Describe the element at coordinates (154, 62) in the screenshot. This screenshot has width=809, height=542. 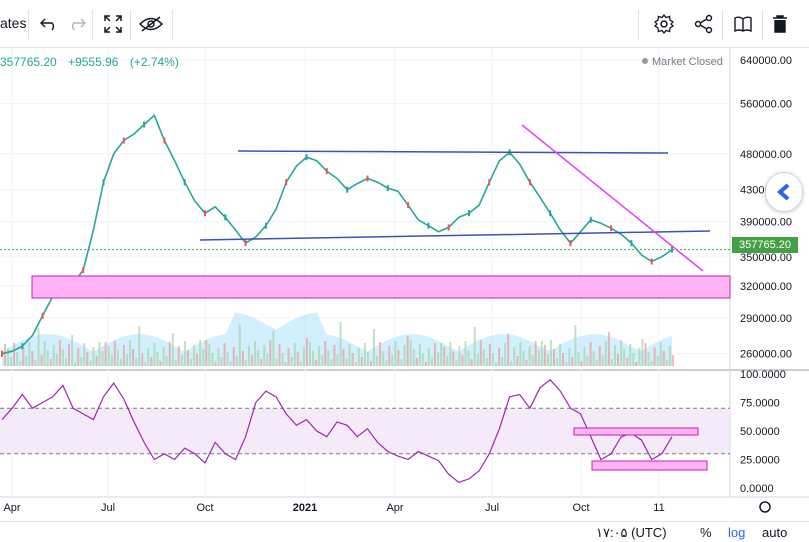
I see `price-change-percent: (+2.74%)` at that location.